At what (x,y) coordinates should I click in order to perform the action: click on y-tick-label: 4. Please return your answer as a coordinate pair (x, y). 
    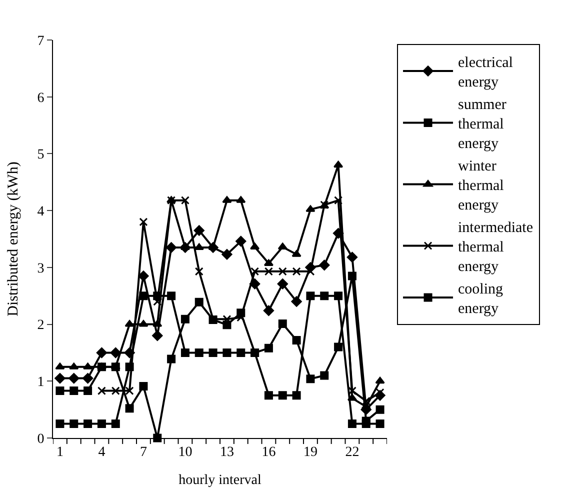
    Looking at the image, I should click on (40, 212).